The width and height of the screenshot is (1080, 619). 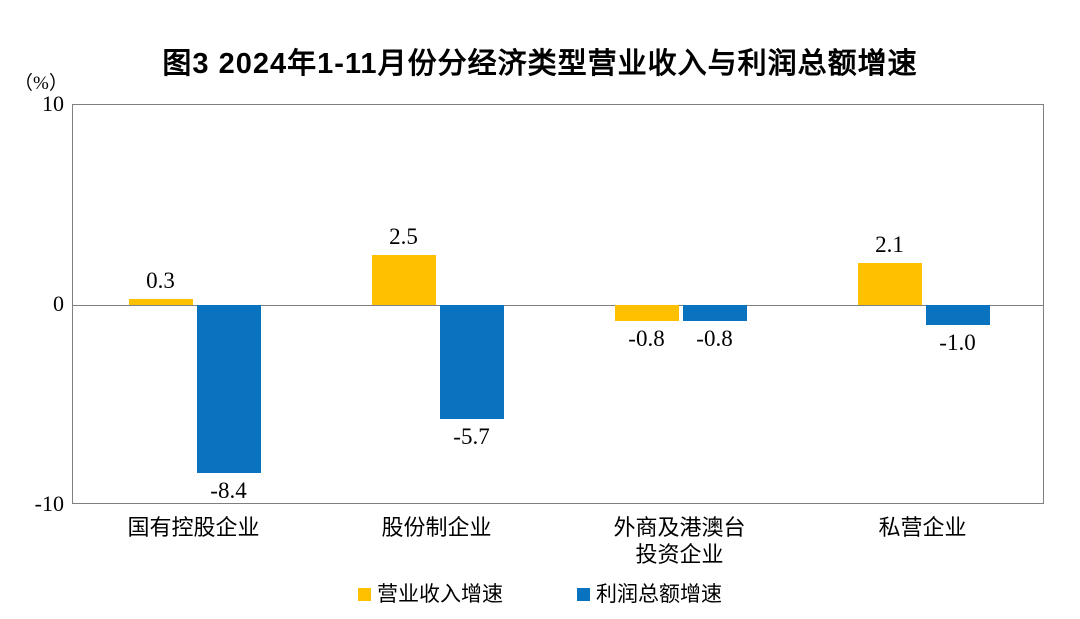 I want to click on value-label: 2.1, so click(x=889, y=244).